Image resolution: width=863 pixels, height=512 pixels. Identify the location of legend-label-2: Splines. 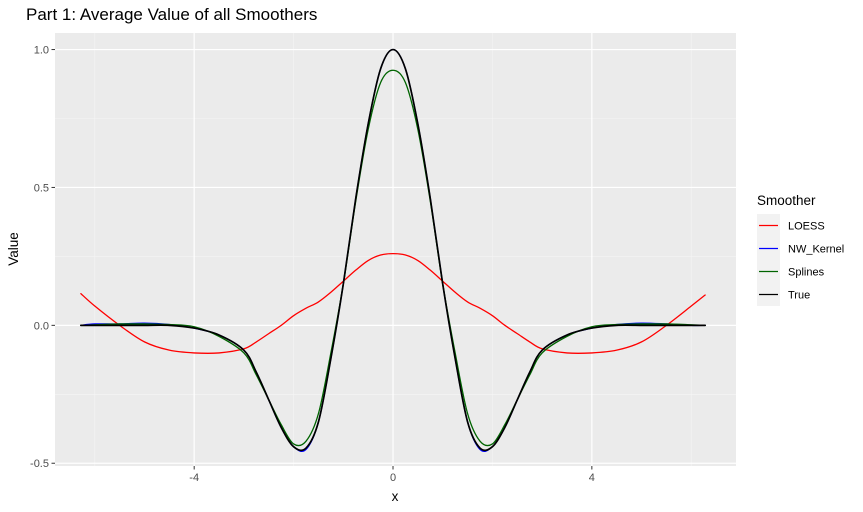
(806, 273).